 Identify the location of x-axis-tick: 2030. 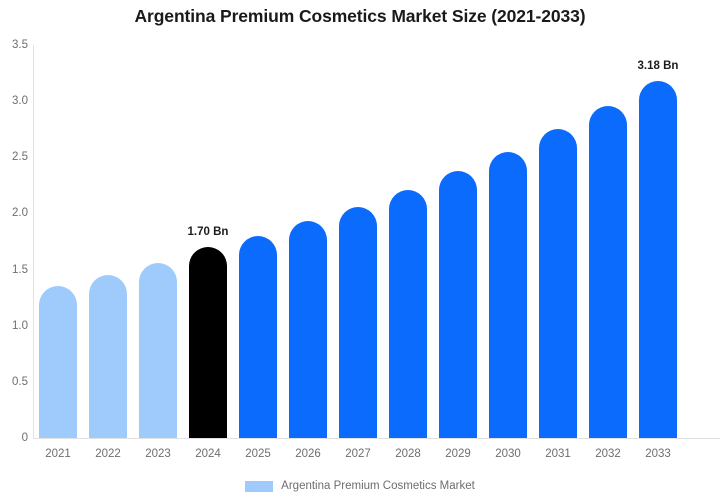
(508, 454).